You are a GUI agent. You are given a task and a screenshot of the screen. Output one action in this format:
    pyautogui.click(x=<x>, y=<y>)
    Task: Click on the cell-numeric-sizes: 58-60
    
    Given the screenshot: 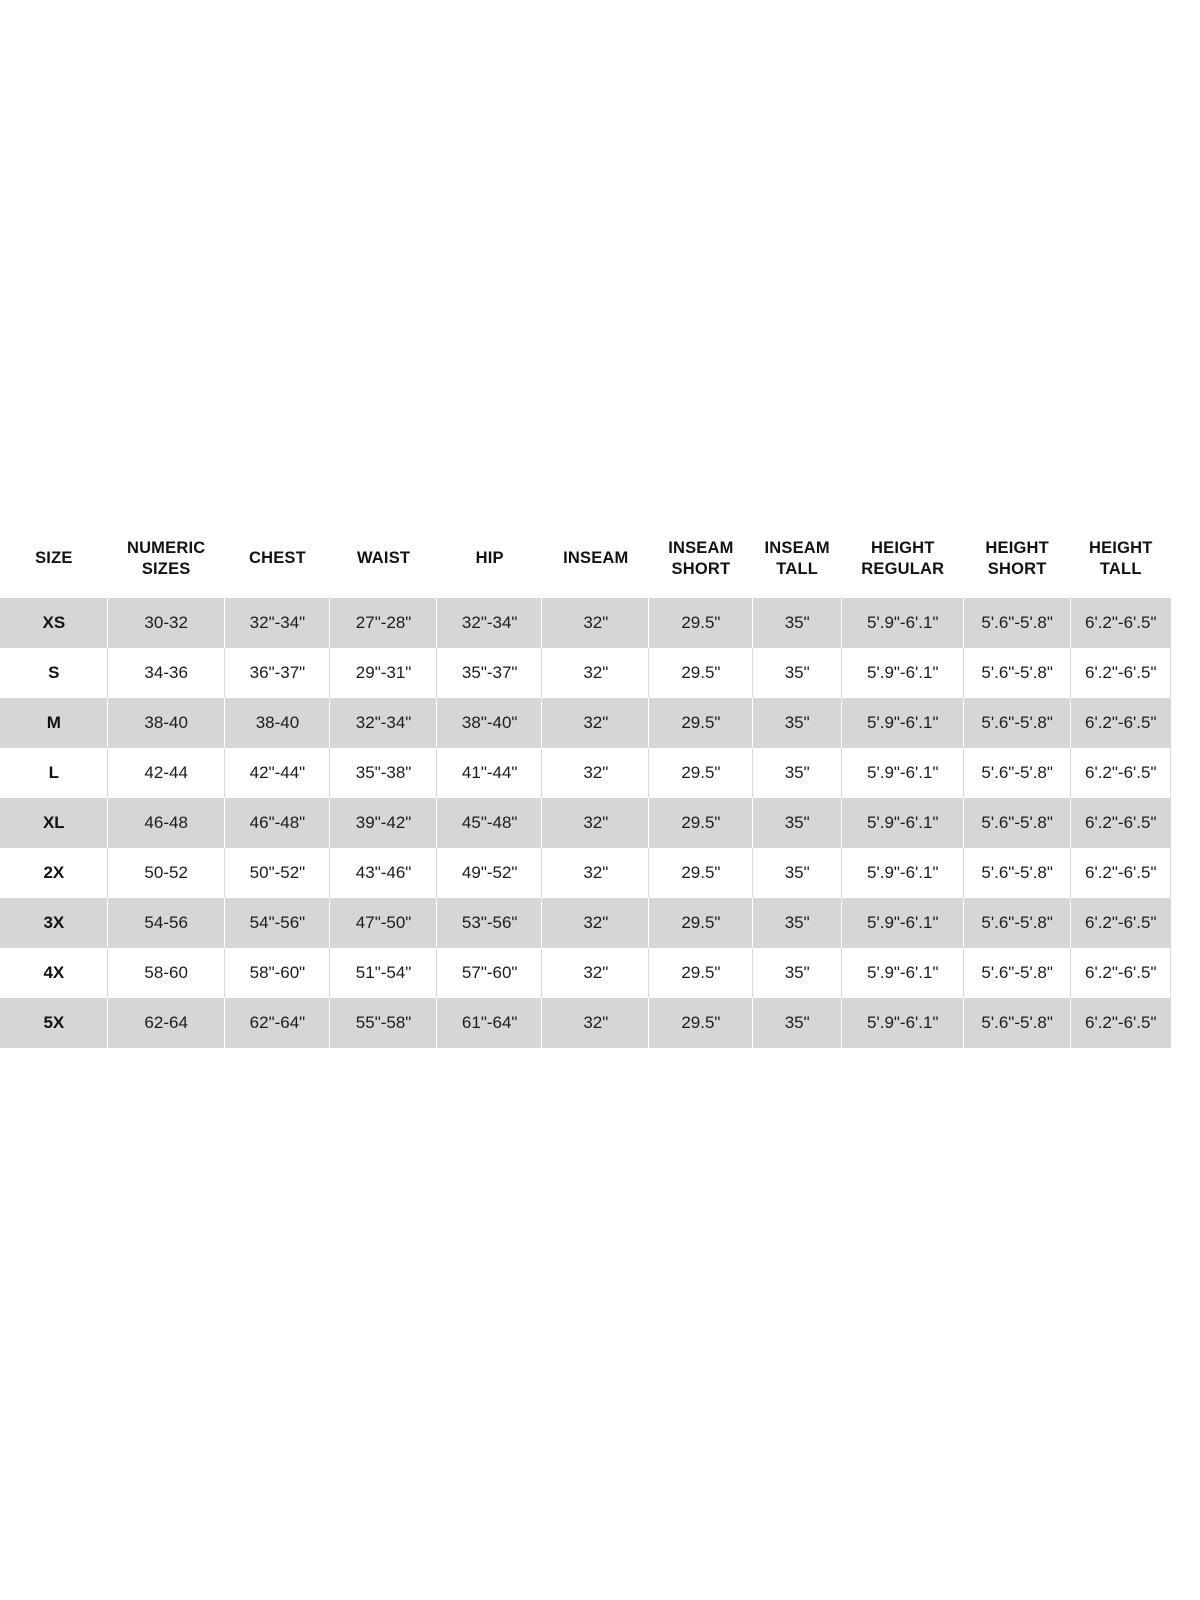 What is the action you would take?
    pyautogui.click(x=166, y=973)
    